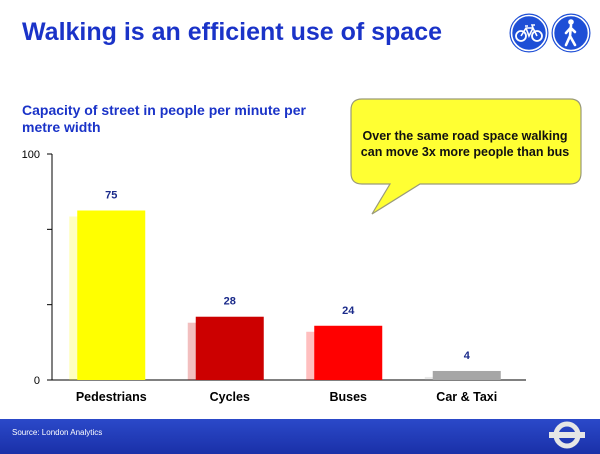 This screenshot has width=600, height=454. Describe the element at coordinates (348, 397) in the screenshot. I see `category-label: Buses` at that location.